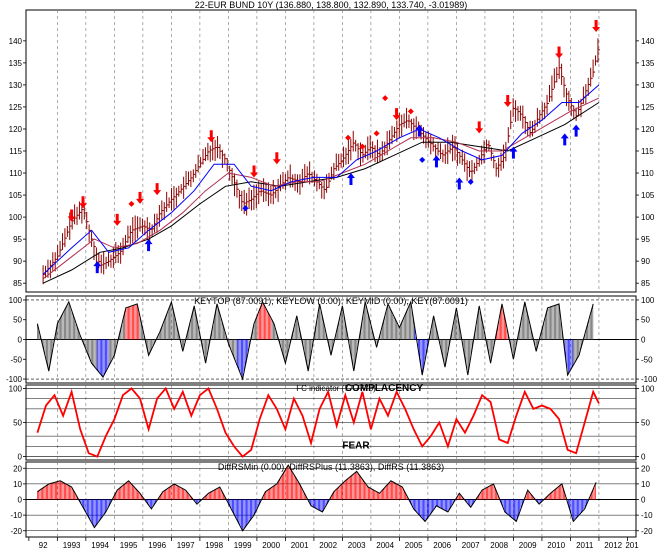  Describe the element at coordinates (645, 283) in the screenshot. I see `ytick-label-right: 85` at that location.